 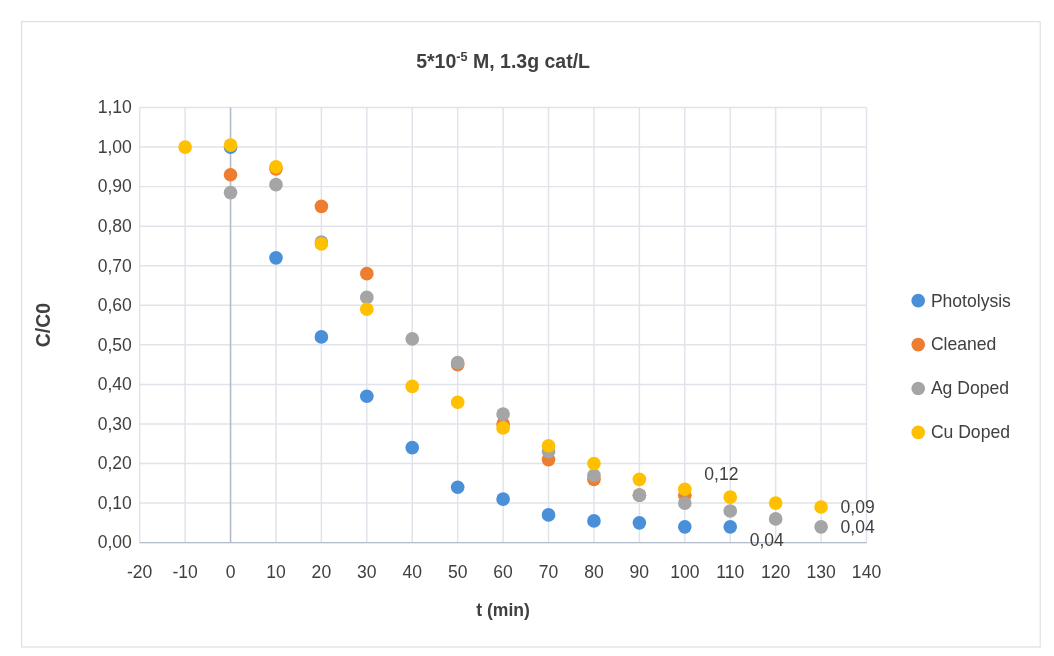 I want to click on x-tick-label: 40, so click(x=412, y=571).